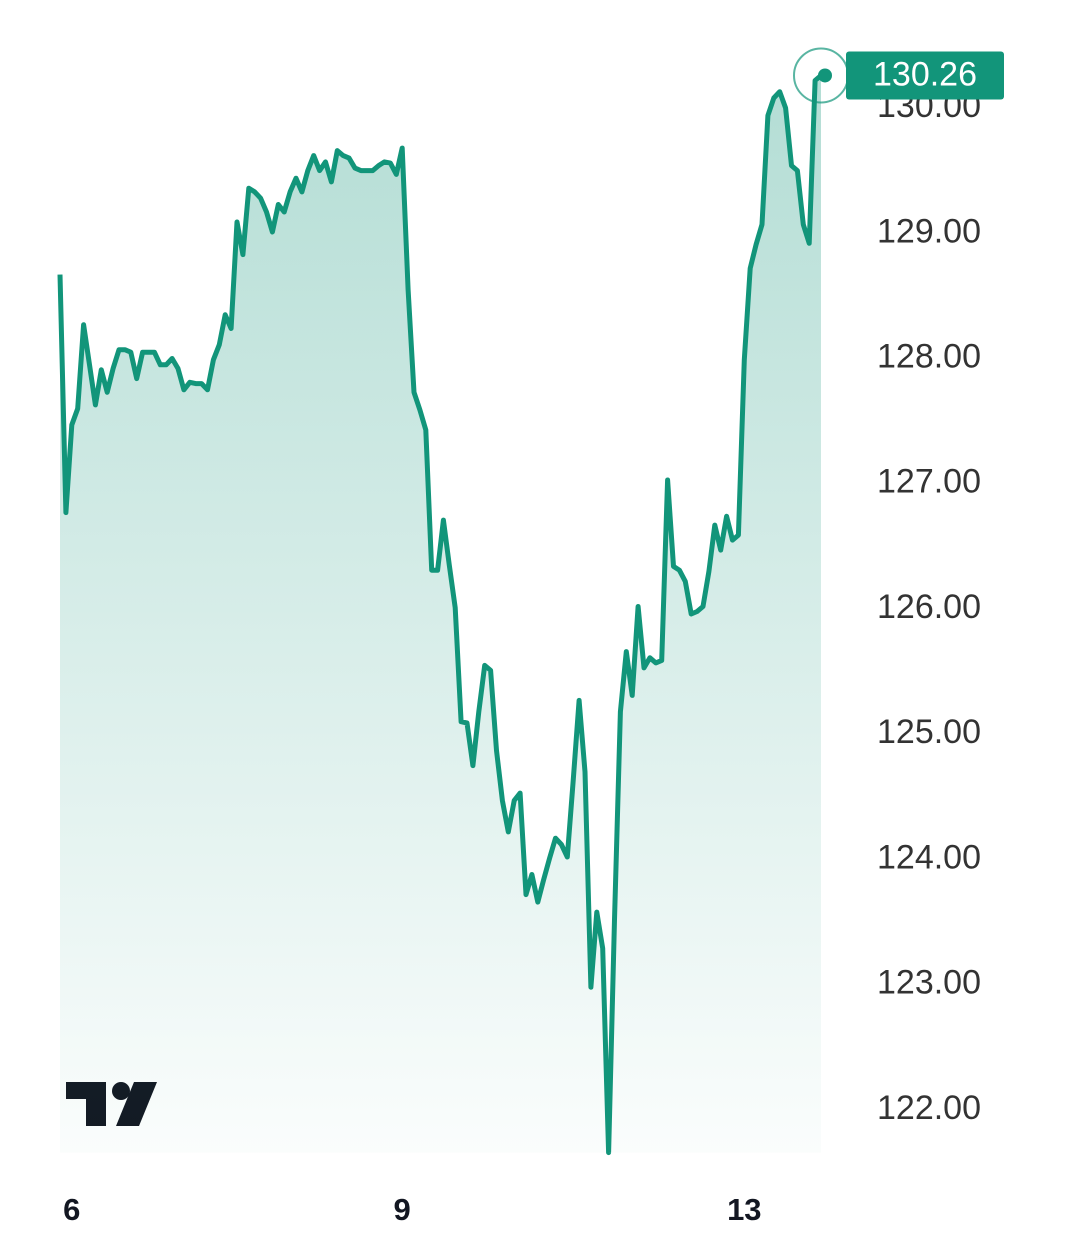  What do you see at coordinates (929, 231) in the screenshot?
I see `y-tick-label: 129.00` at bounding box center [929, 231].